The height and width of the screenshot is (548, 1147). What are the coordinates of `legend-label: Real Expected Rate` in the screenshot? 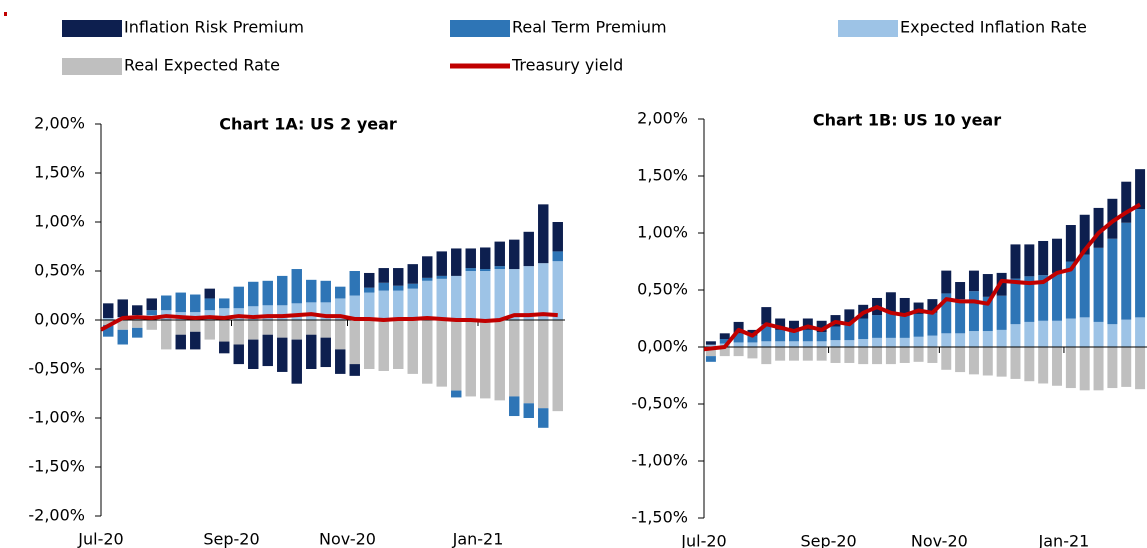 It's located at (202, 65).